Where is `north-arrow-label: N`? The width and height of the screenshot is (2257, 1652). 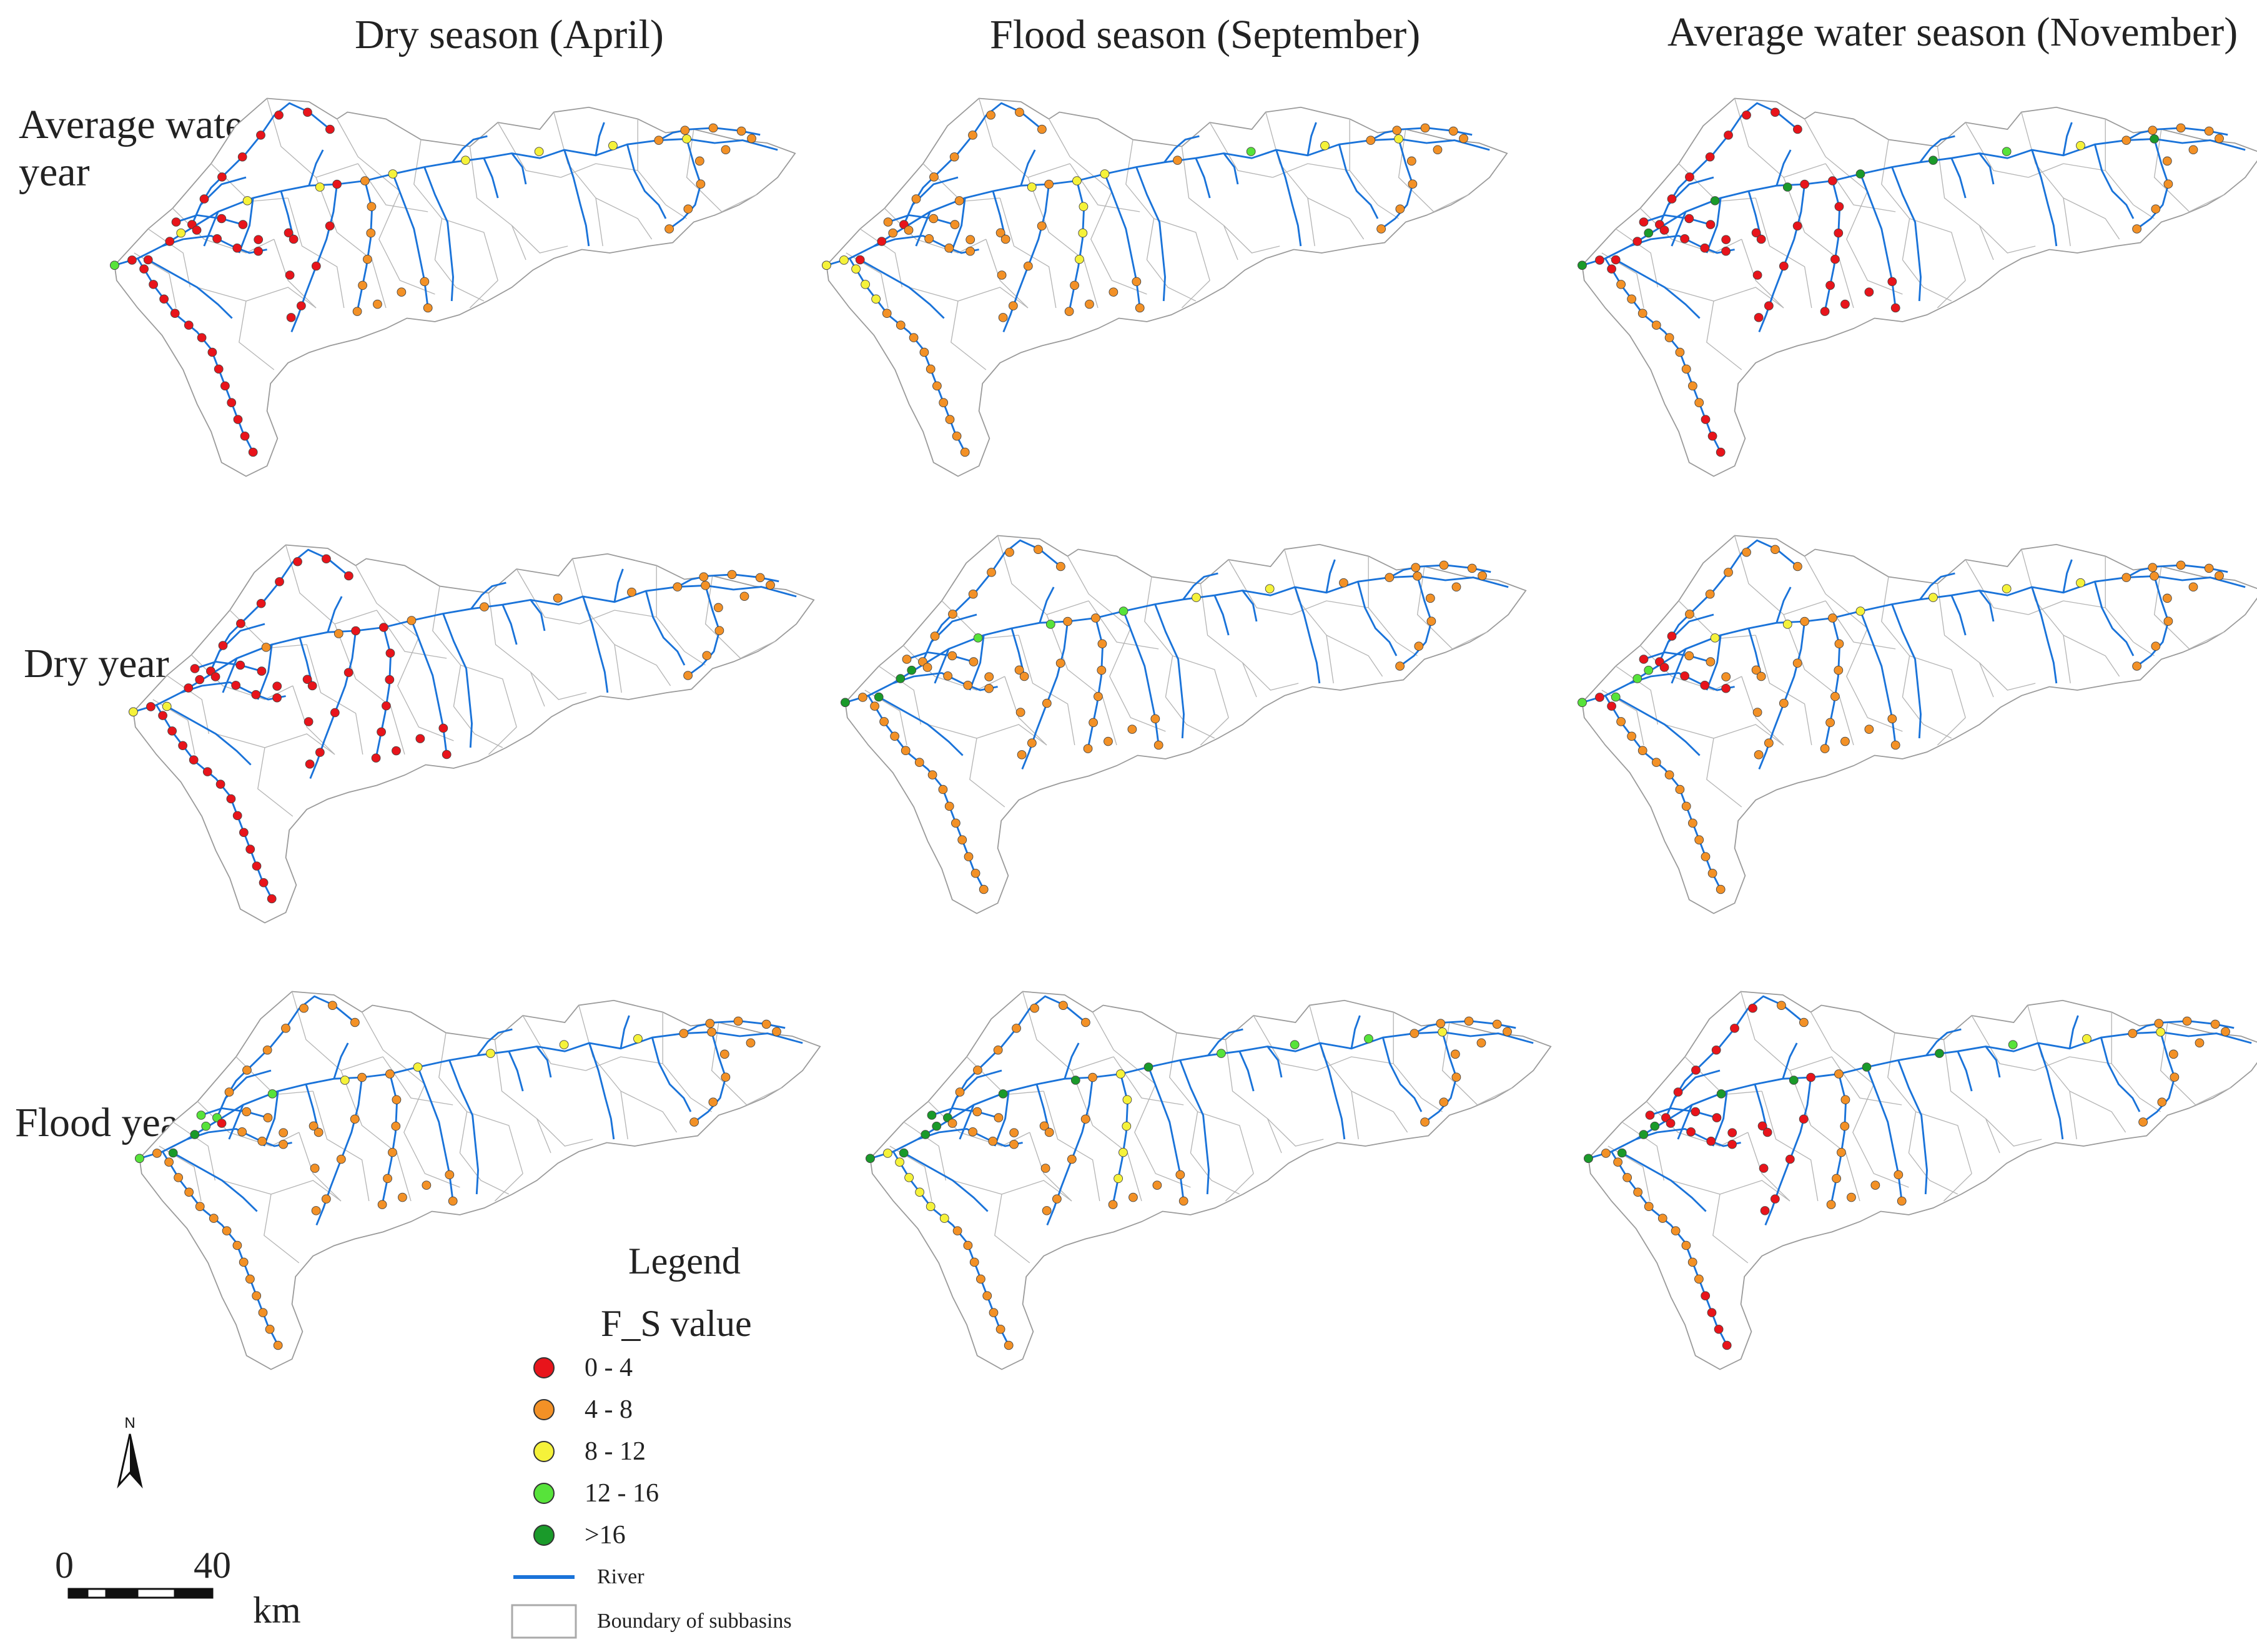
north-arrow-label: N is located at coordinates (129, 1423).